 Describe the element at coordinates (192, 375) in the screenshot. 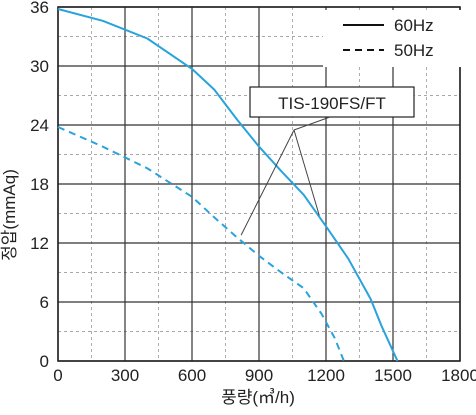

I see `x-tick-label: 600` at that location.